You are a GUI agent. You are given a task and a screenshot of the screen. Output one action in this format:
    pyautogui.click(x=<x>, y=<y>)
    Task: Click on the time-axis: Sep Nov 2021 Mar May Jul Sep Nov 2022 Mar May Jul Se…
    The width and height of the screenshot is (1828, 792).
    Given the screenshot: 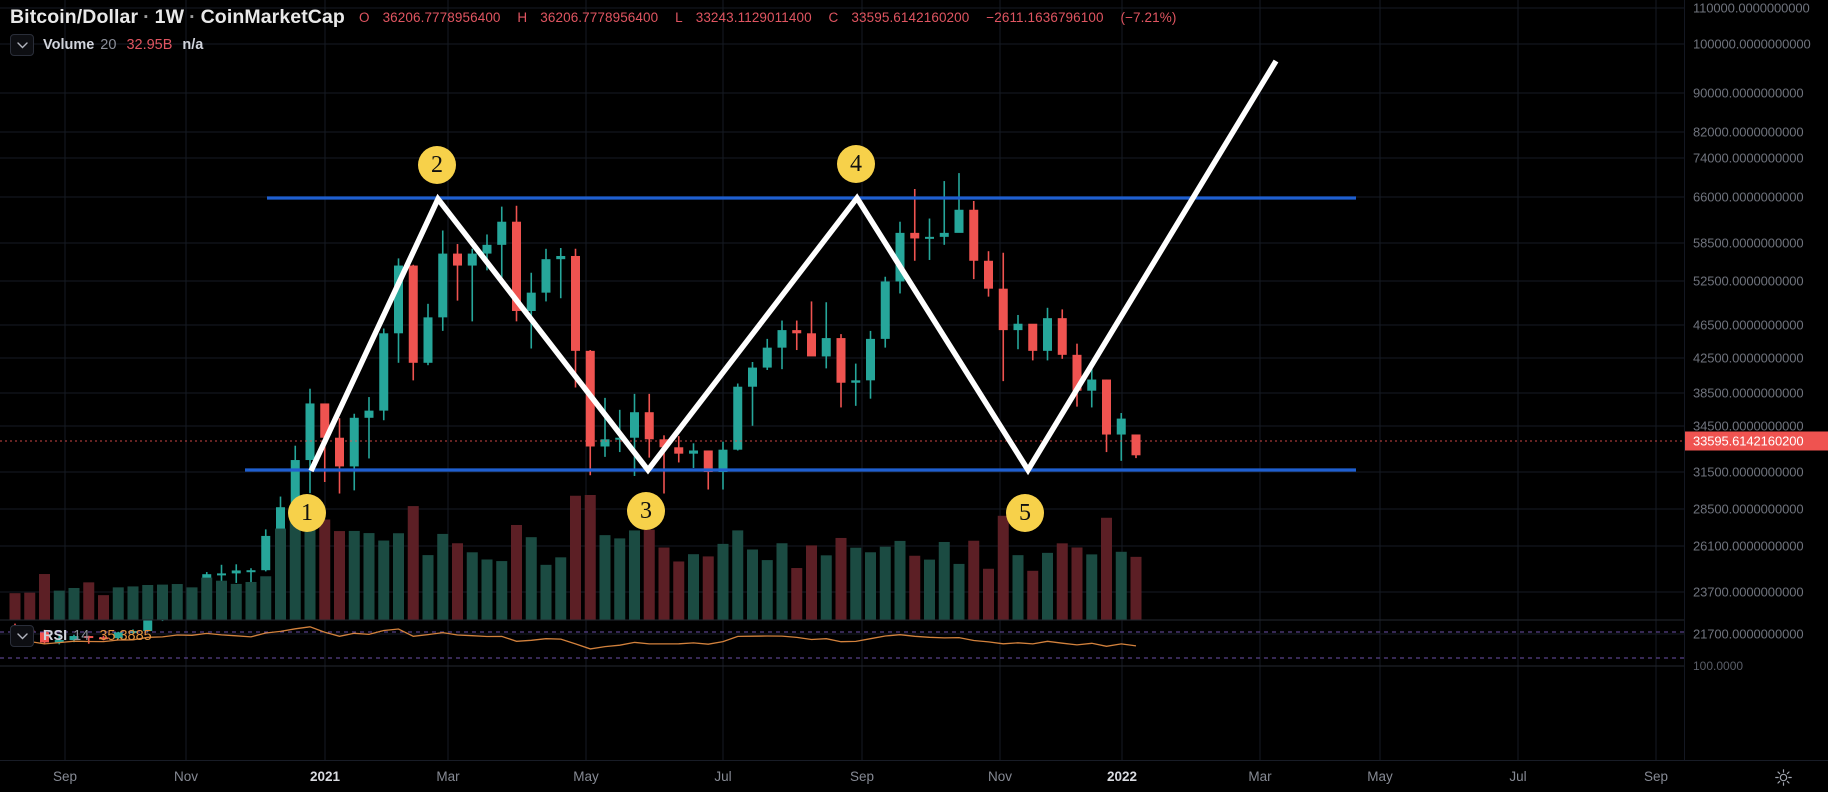 What is the action you would take?
    pyautogui.click(x=914, y=776)
    